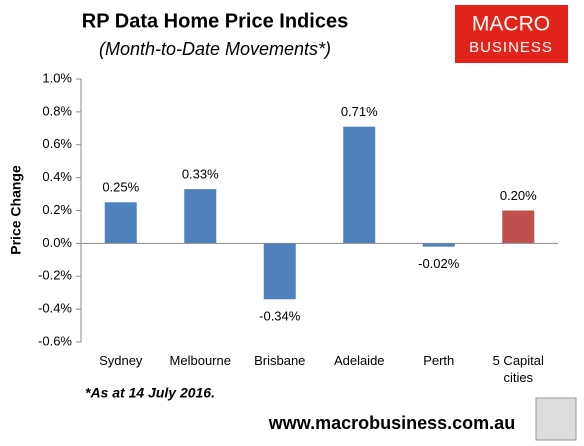 This screenshot has height=446, width=584. I want to click on x-tick-label: Adelaide, so click(359, 360).